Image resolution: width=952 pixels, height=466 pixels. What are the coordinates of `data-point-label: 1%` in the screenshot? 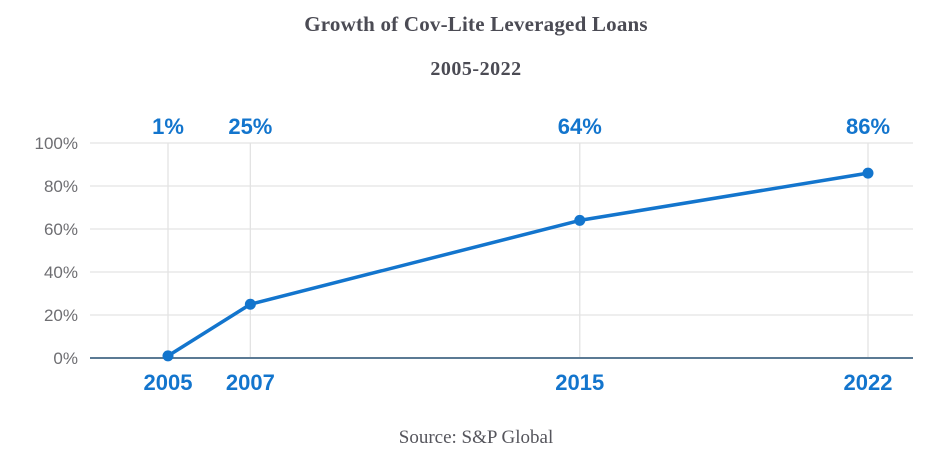 It's located at (168, 126).